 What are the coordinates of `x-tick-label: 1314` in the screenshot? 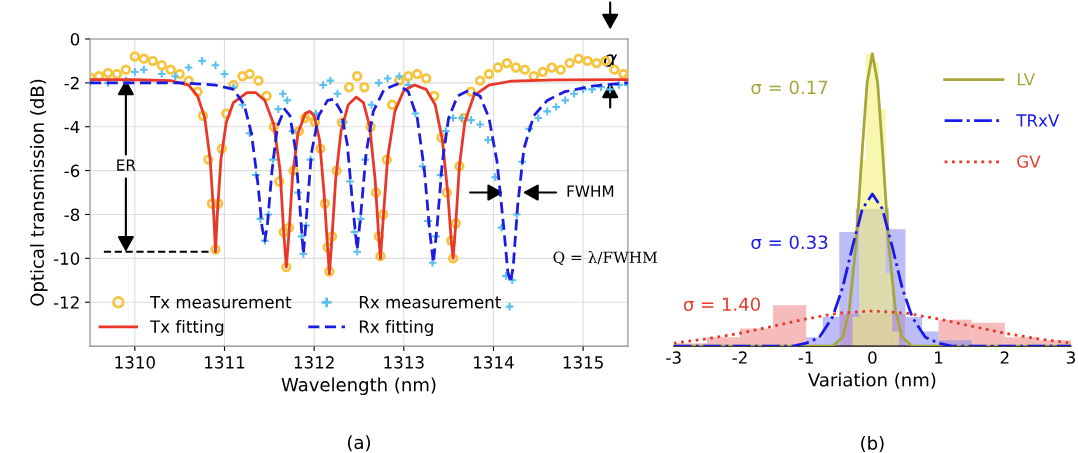 It's located at (494, 362).